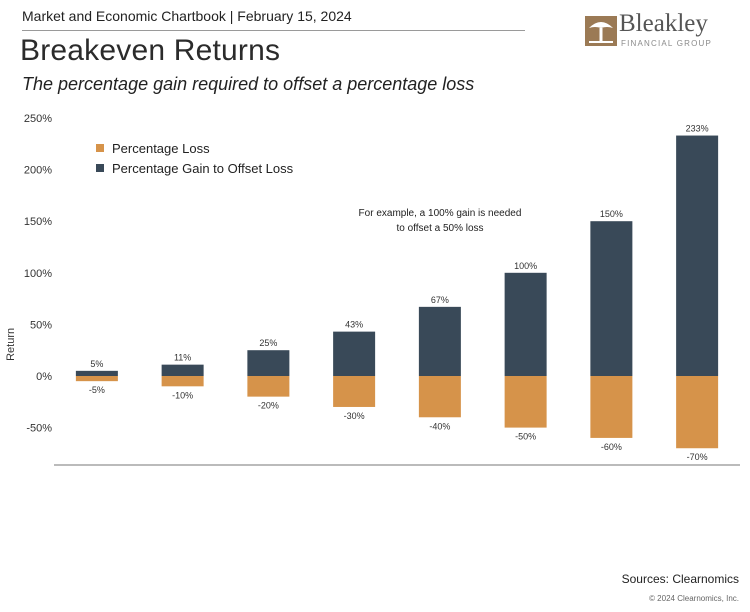 Image resolution: width=750 pixels, height=612 pixels. Describe the element at coordinates (182, 358) in the screenshot. I see `gain-data-label: 11%` at that location.